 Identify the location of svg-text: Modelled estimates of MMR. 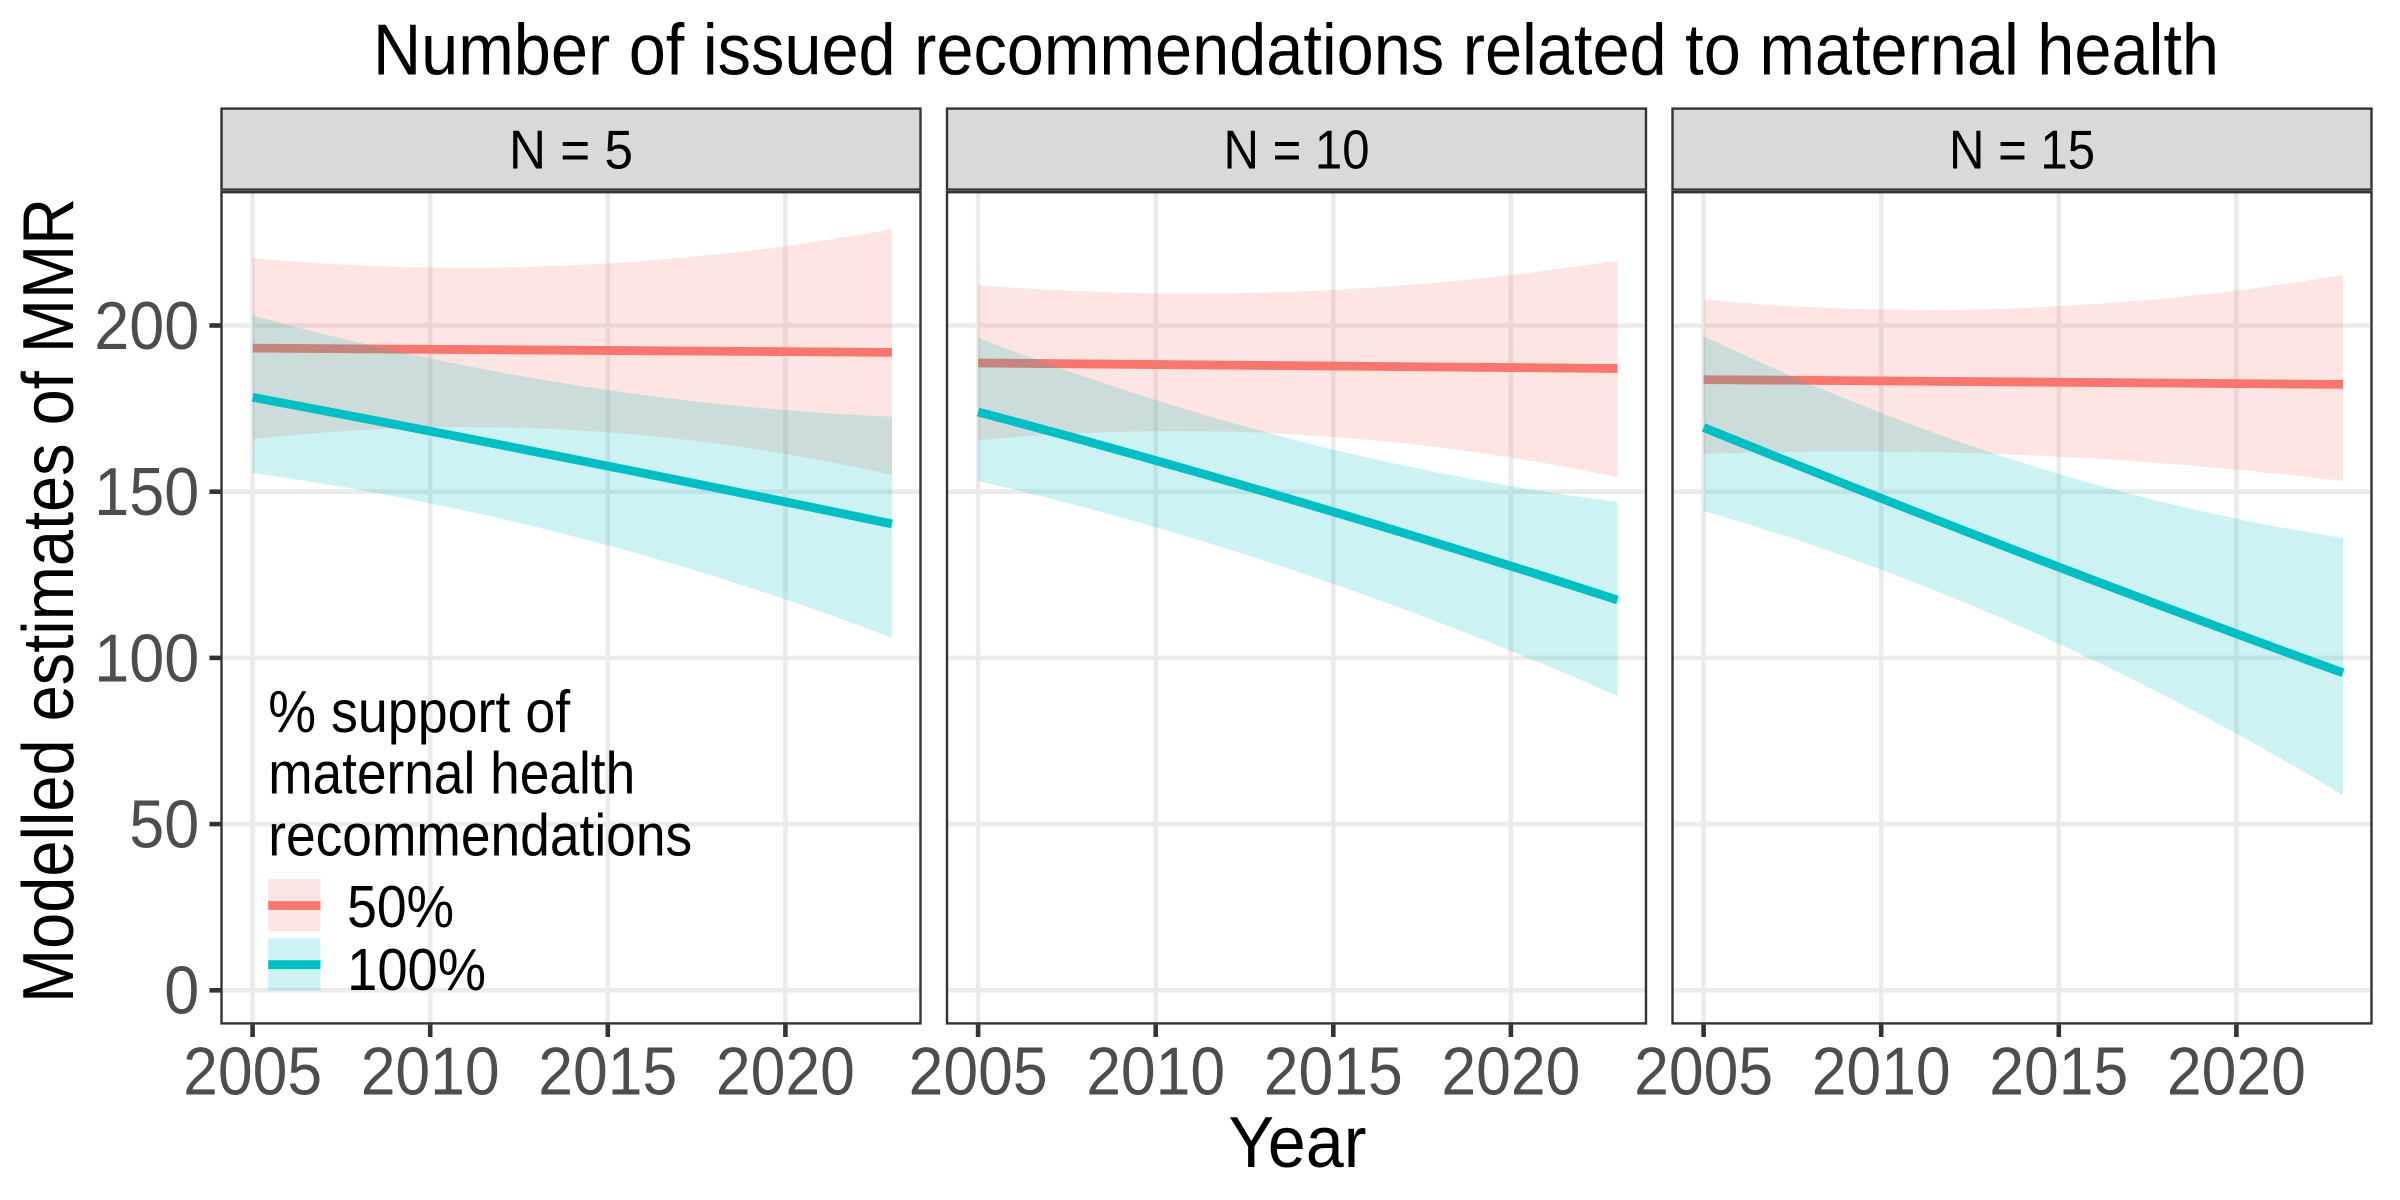
(49, 600).